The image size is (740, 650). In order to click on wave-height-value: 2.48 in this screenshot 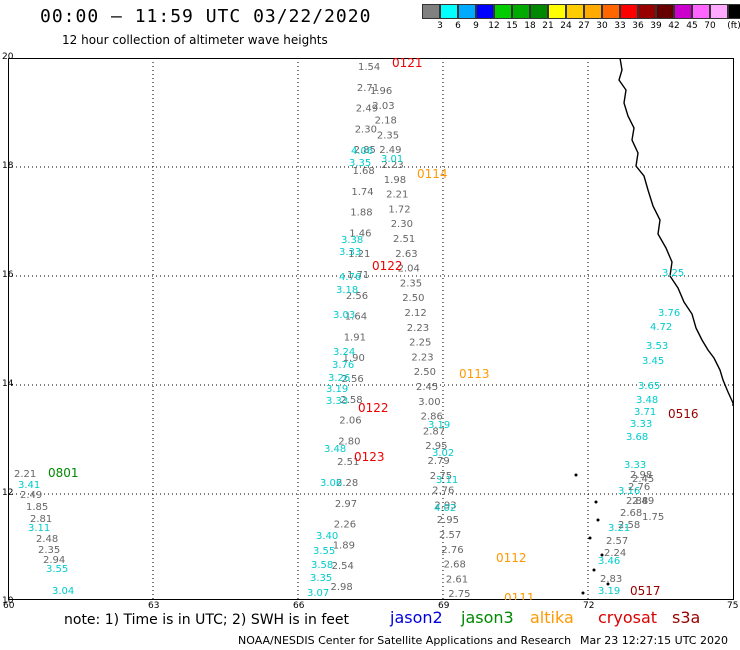, I will do `click(47, 539)`.